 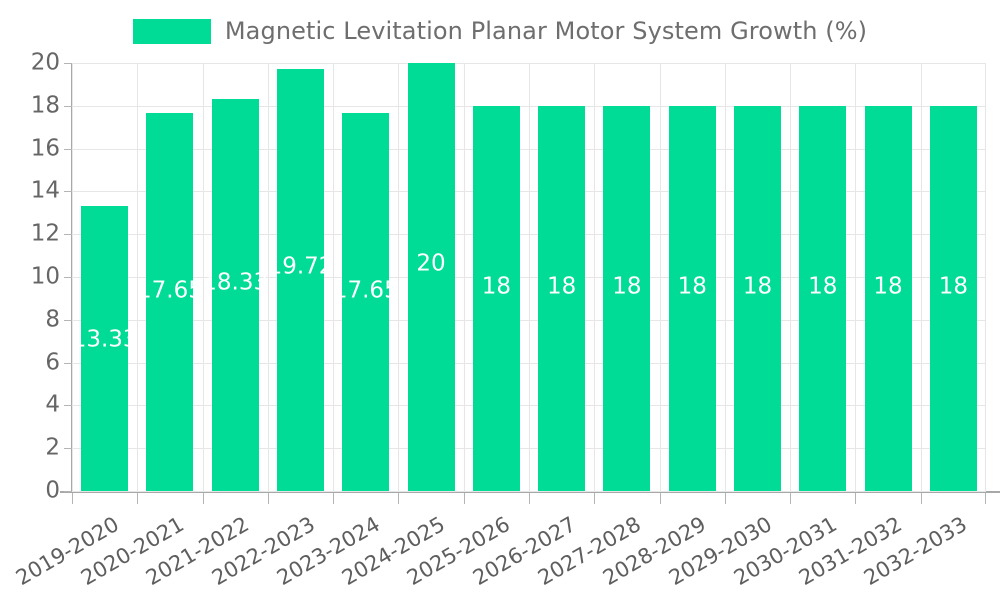 What do you see at coordinates (45, 62) in the screenshot?
I see `y-axis-tick-label: 20` at bounding box center [45, 62].